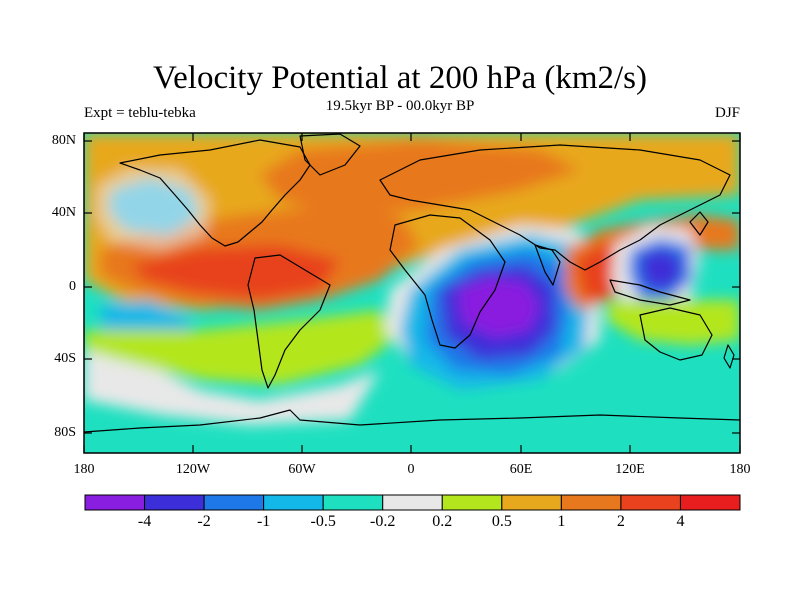 This screenshot has width=800, height=600. What do you see at coordinates (521, 469) in the screenshot?
I see `x-tick-label: 60E` at bounding box center [521, 469].